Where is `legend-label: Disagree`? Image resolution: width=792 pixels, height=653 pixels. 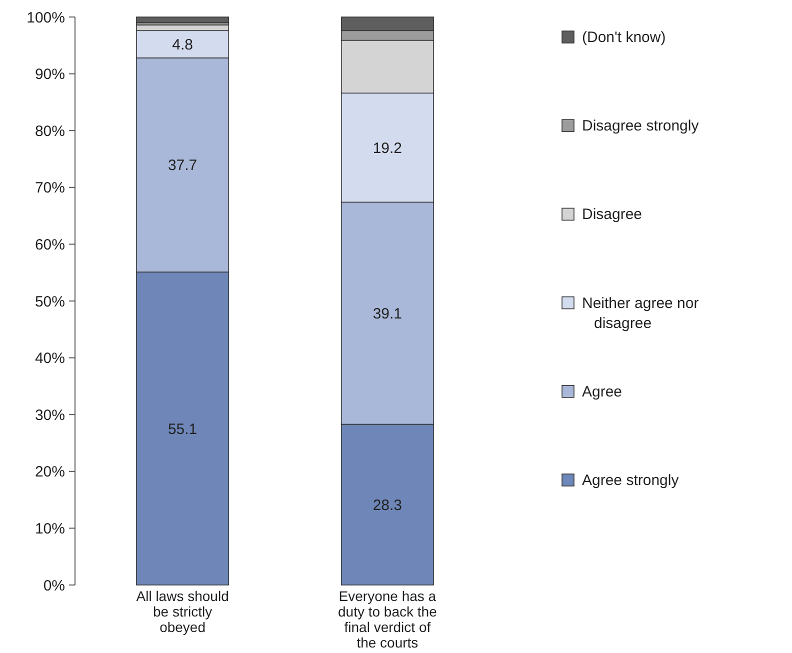 legend-label: Disagree is located at coordinates (612, 215).